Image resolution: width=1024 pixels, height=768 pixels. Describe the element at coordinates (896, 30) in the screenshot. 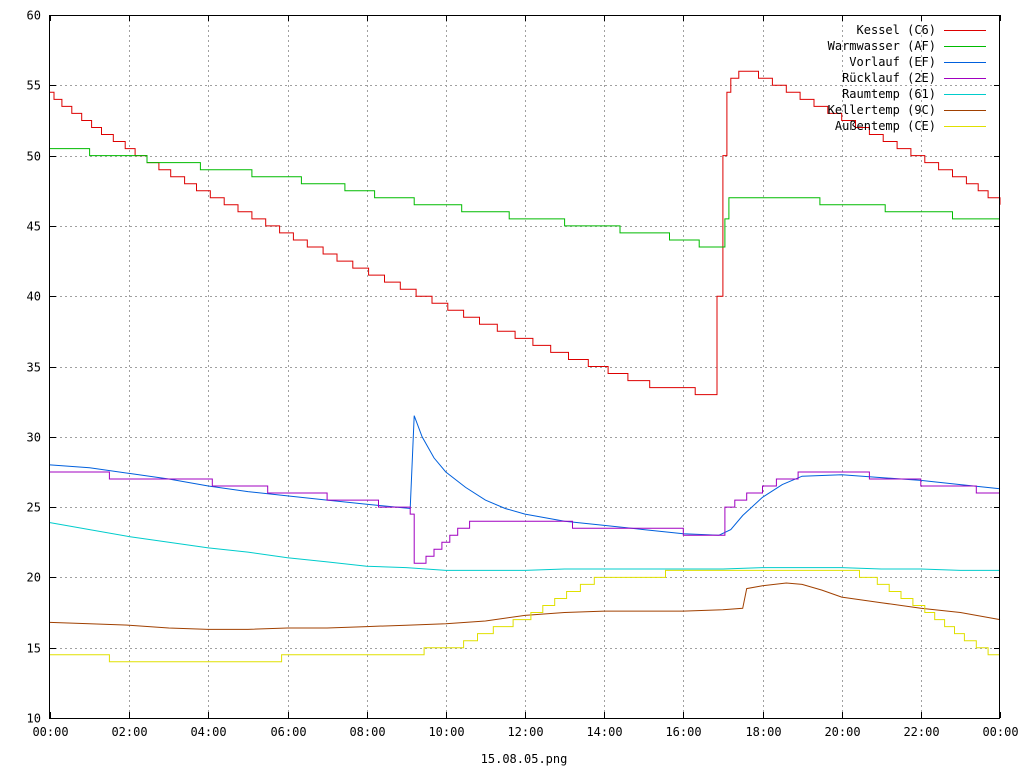

I see `legend-label: Kessel (C6)` at that location.